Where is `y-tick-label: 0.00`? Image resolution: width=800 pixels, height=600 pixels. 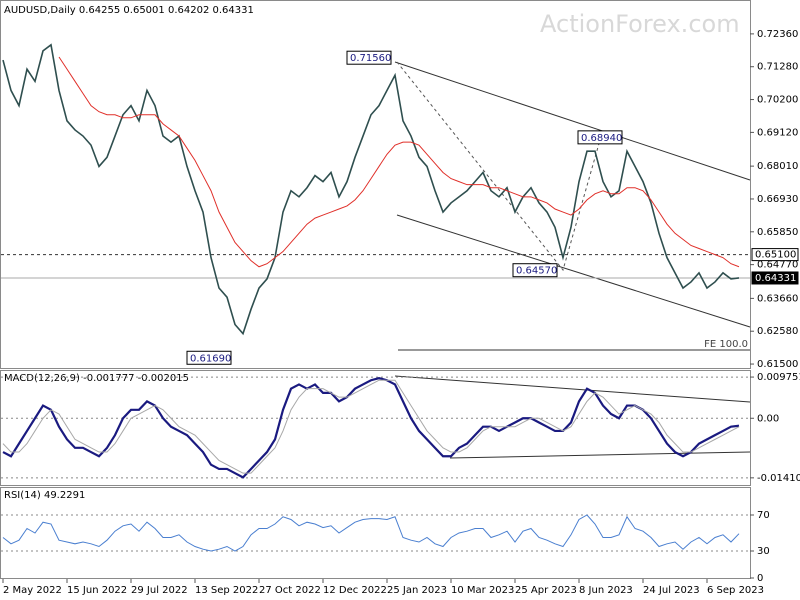 y-tick-label: 0.00 is located at coordinates (768, 418).